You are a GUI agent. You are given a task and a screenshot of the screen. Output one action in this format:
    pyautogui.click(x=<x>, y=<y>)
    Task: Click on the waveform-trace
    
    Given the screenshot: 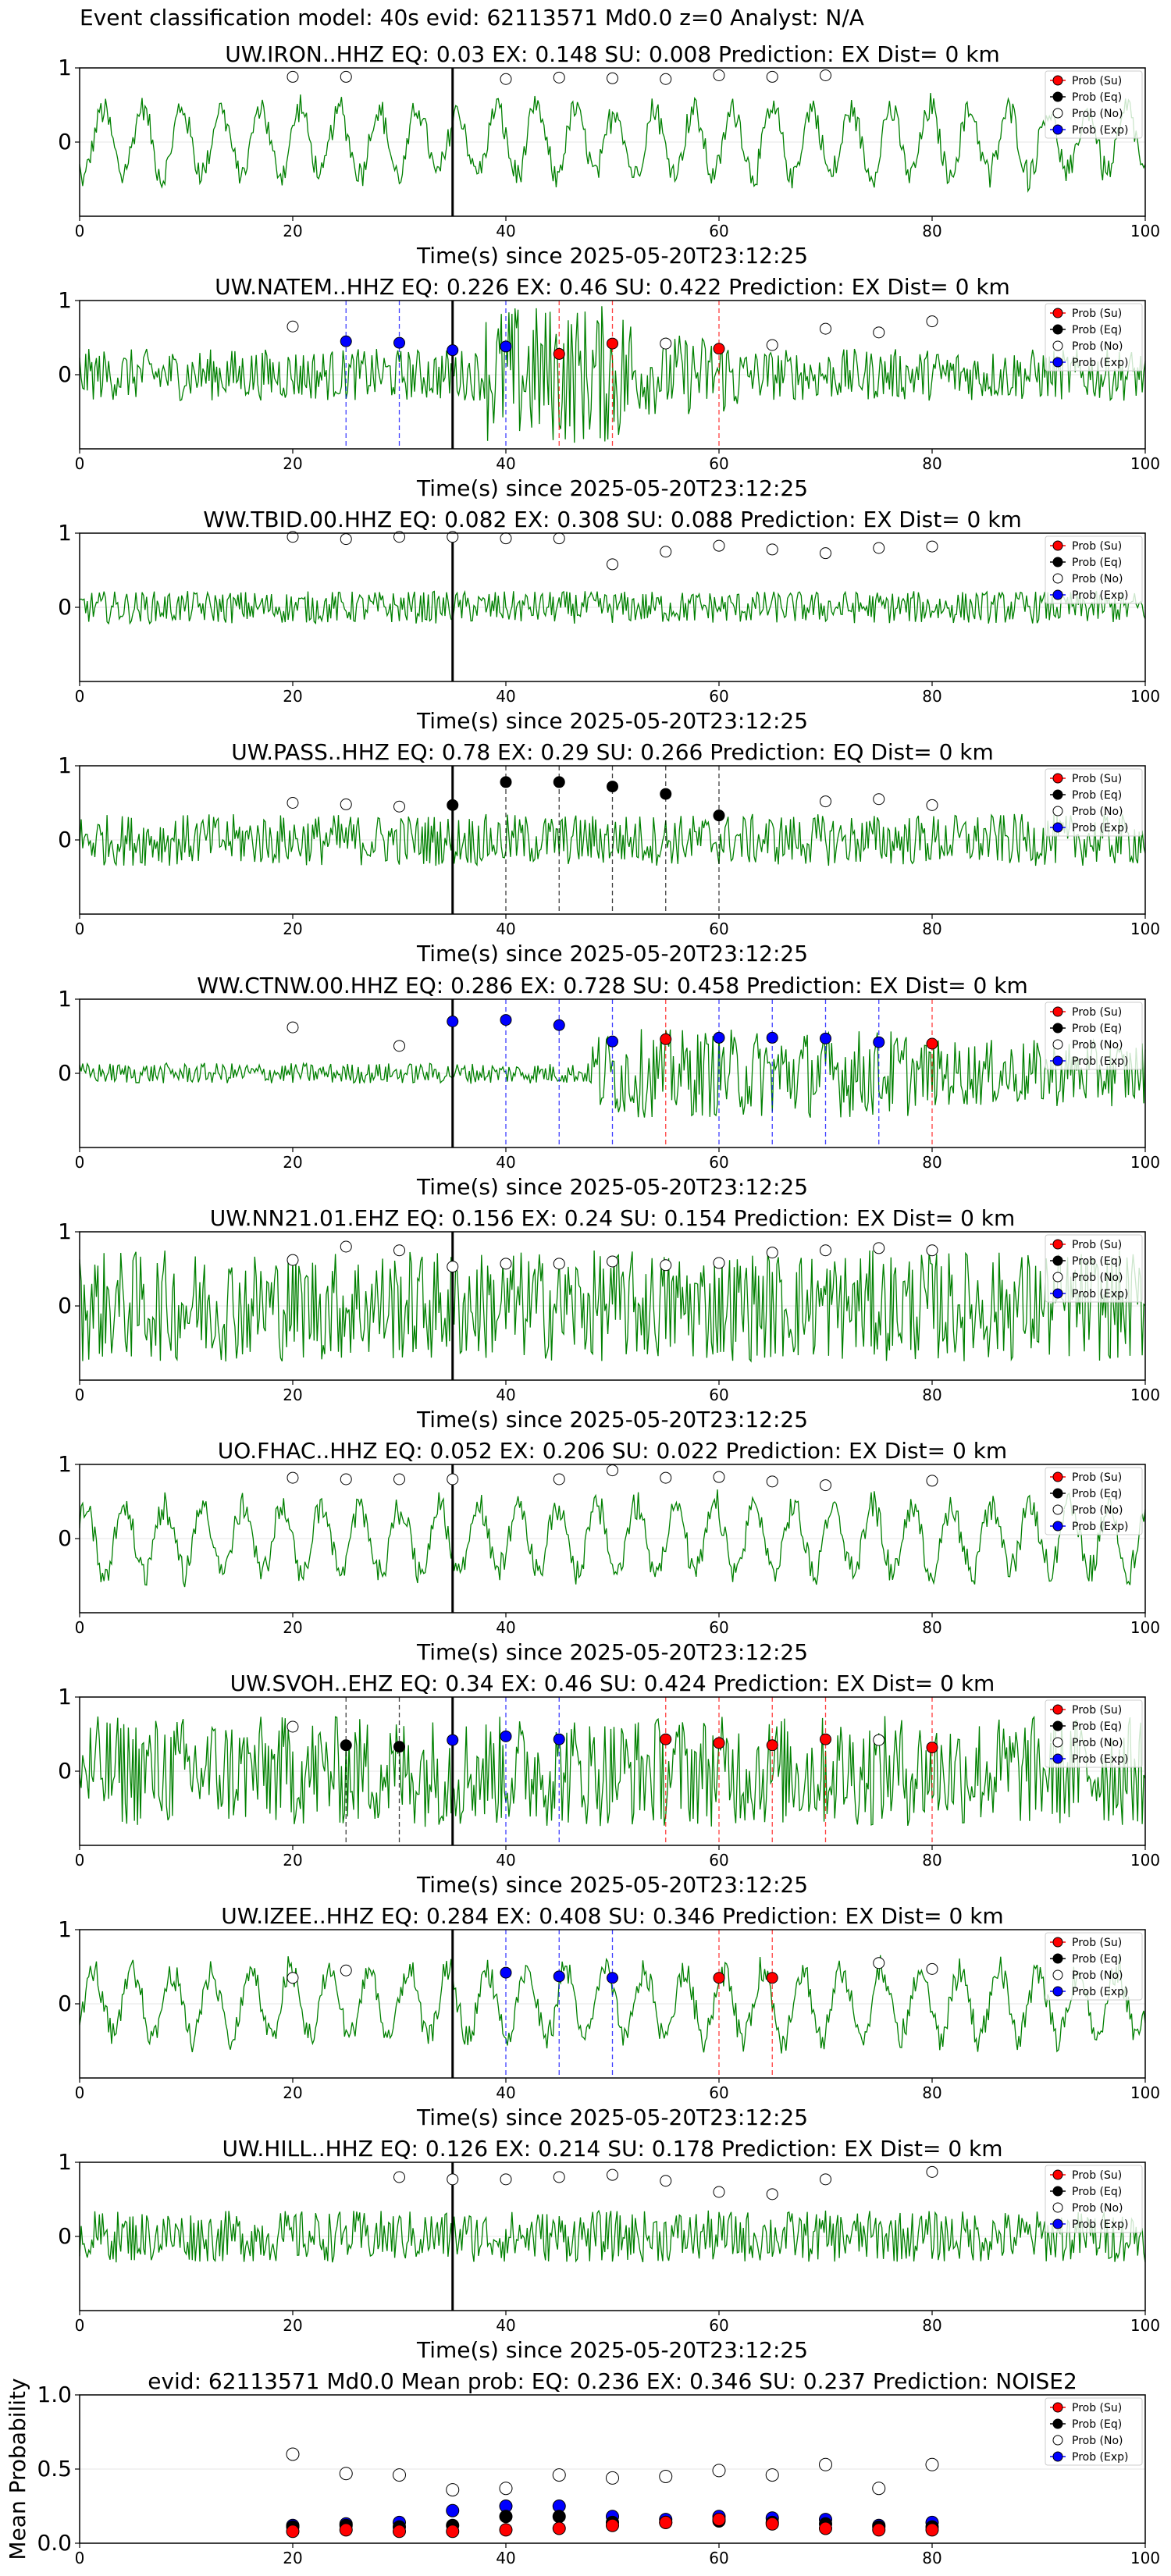 What is the action you would take?
    pyautogui.click(x=612, y=142)
    